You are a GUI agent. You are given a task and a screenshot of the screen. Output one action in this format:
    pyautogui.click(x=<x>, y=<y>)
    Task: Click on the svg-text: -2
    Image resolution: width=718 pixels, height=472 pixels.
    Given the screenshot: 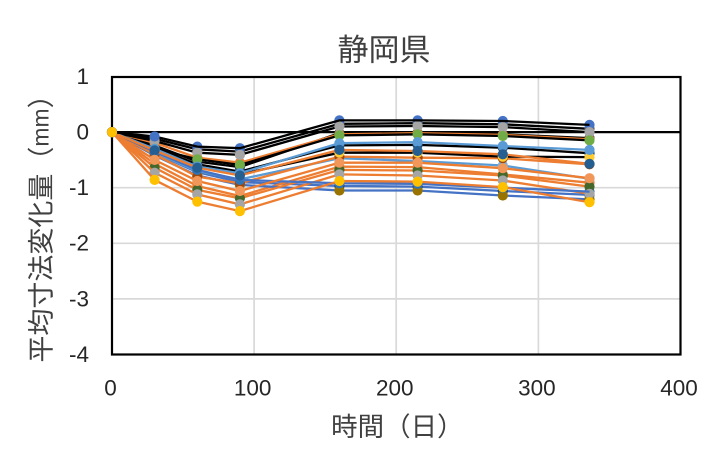 What is the action you would take?
    pyautogui.click(x=79, y=243)
    